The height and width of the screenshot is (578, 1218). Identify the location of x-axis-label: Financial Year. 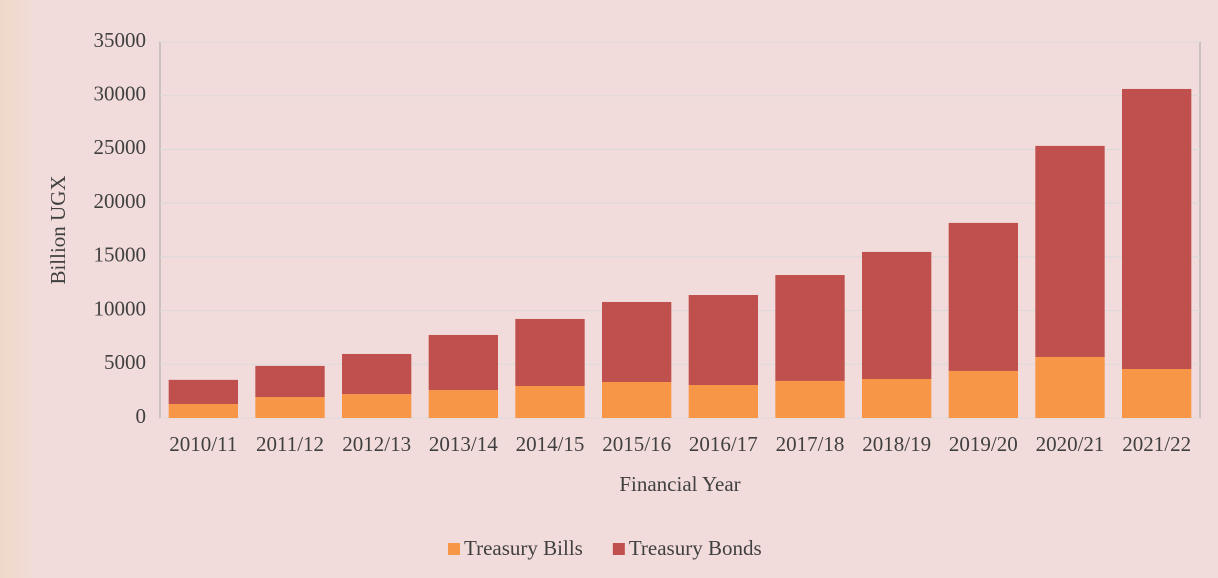
(679, 484).